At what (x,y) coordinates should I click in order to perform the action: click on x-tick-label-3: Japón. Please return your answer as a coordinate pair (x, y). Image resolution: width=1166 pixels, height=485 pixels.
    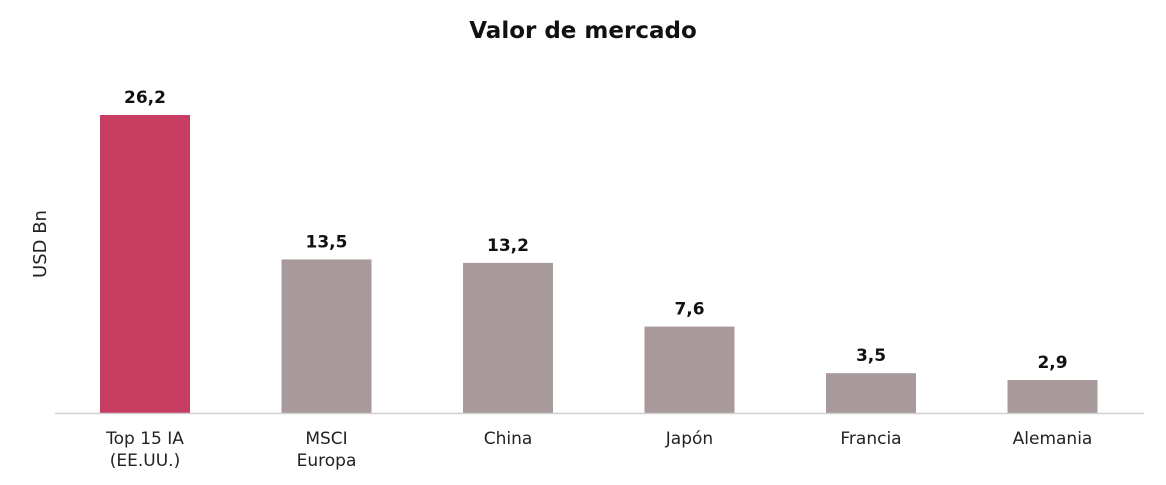
    Looking at the image, I should click on (689, 439).